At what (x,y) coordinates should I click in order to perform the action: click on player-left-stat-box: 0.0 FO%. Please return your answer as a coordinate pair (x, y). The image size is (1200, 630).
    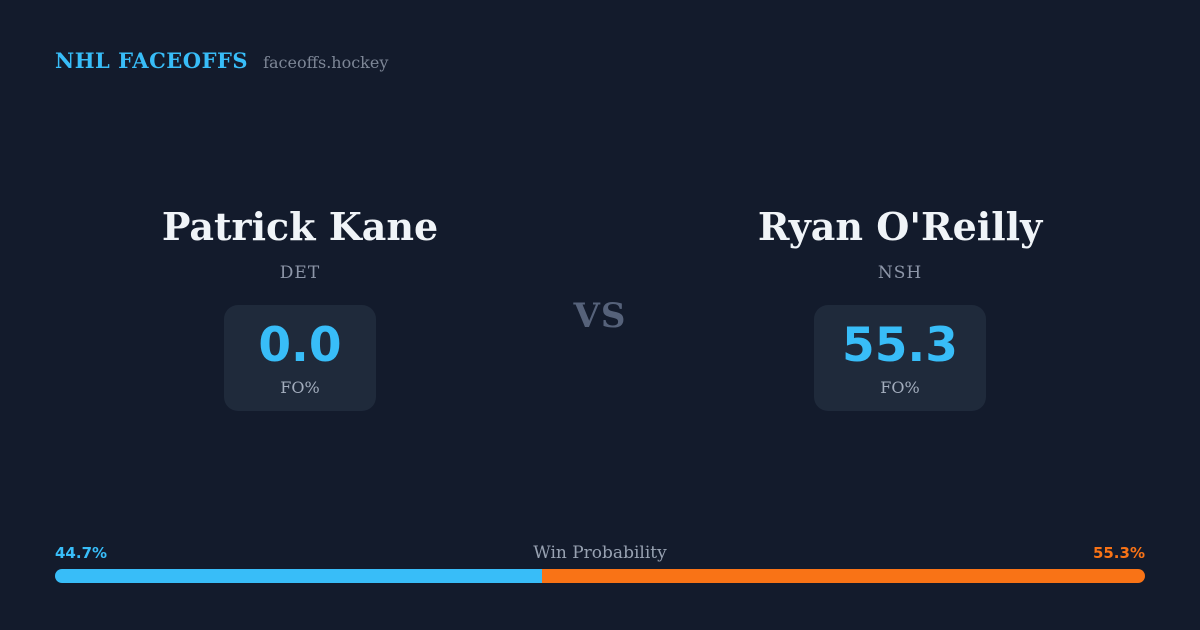
    Looking at the image, I should click on (300, 358).